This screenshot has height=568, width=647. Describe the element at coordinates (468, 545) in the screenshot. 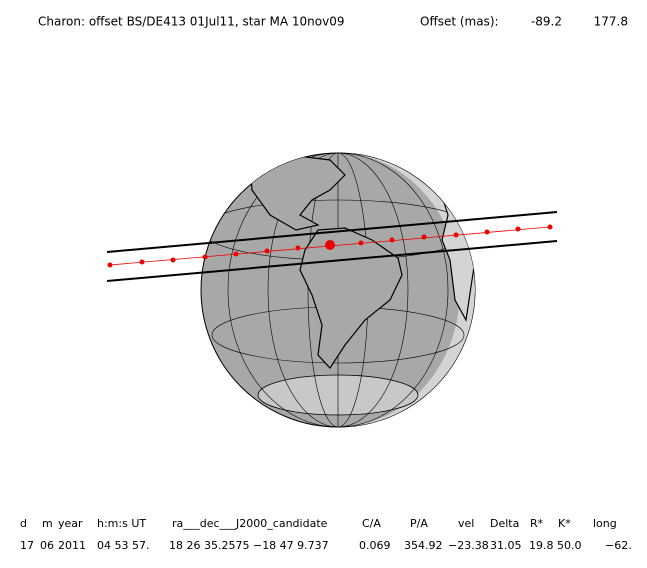

I see `cell: −23.38` at that location.